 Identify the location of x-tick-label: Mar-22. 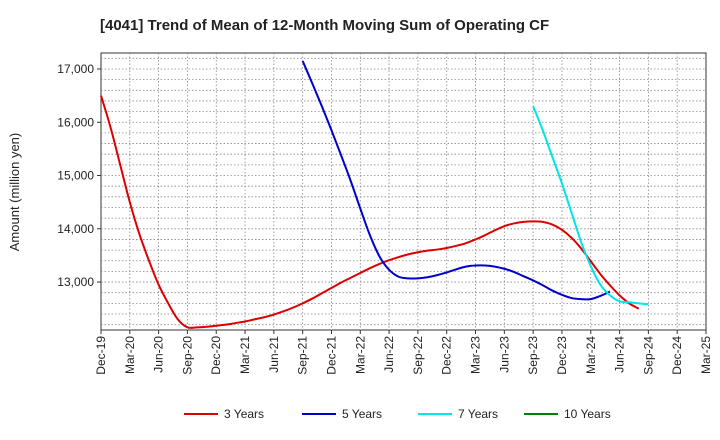
(360, 355).